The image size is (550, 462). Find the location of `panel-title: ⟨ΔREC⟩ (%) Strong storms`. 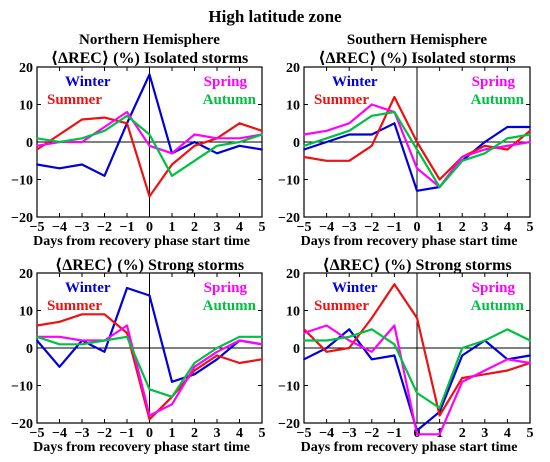

panel-title: ⟨ΔREC⟩ (%) Strong storms is located at coordinates (416, 265).